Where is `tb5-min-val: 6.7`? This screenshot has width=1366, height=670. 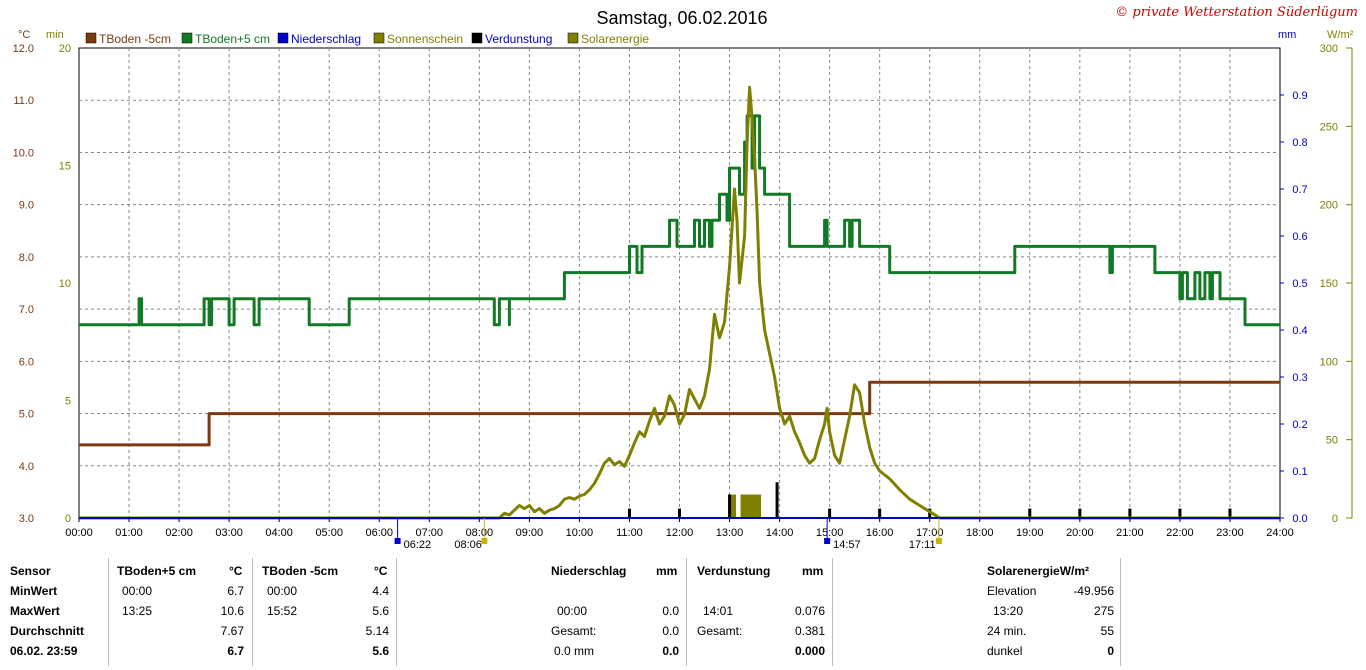
tb5-min-val: 6.7 is located at coordinates (235, 591).